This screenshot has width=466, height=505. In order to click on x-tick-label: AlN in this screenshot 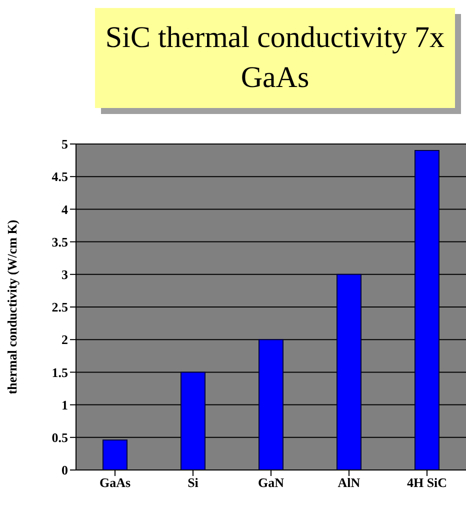, I will do `click(349, 482)`.